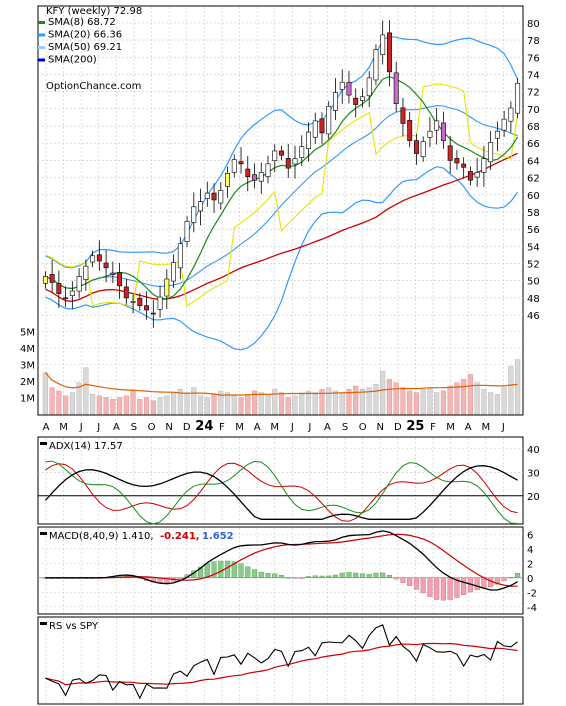 This screenshot has width=566, height=706. Describe the element at coordinates (281, 560) in the screenshot. I see `macd-signal-line` at that location.